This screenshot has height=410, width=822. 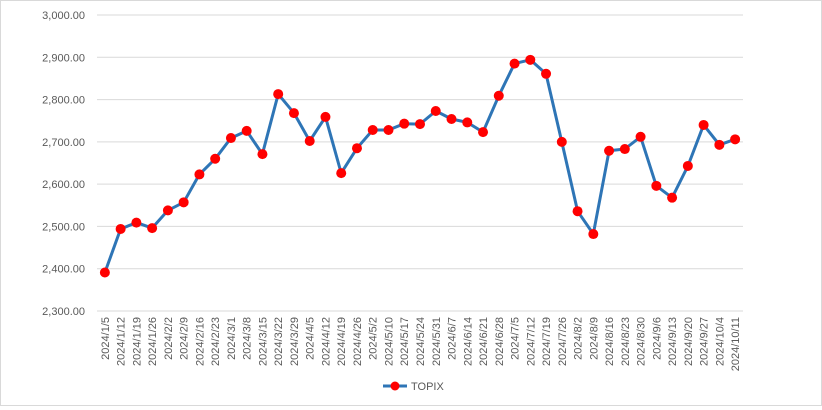 What do you see at coordinates (169, 338) in the screenshot?
I see `x-tick-label: 2024/2/2` at bounding box center [169, 338].